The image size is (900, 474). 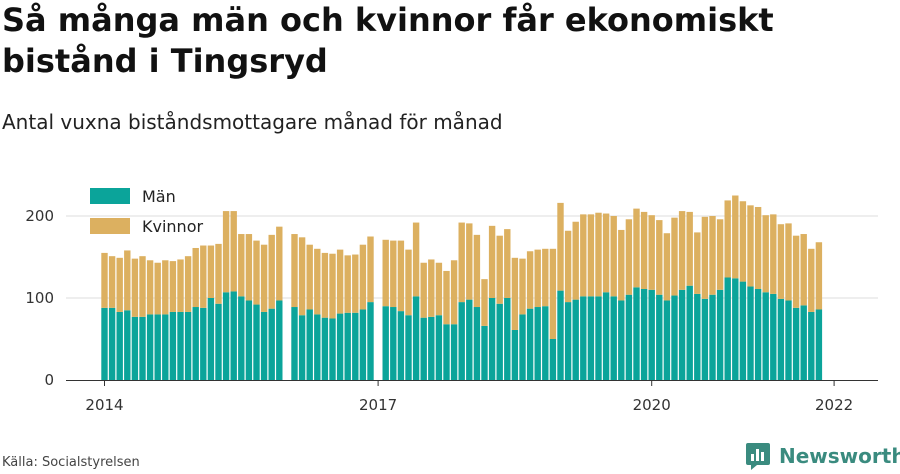 I want to click on x-tick-label: 2014, so click(x=104, y=405).